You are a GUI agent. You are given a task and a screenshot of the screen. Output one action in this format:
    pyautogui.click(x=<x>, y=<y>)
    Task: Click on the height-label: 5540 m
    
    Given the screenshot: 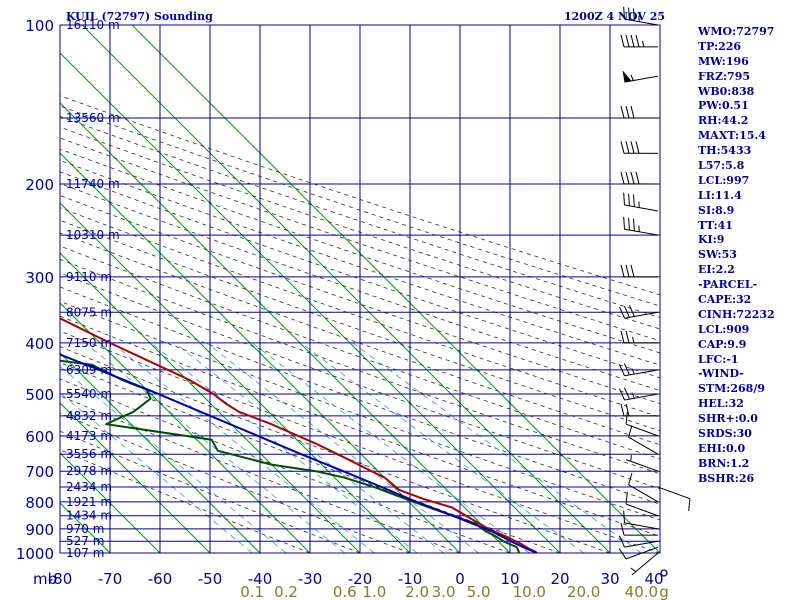 What is the action you would take?
    pyautogui.click(x=89, y=394)
    